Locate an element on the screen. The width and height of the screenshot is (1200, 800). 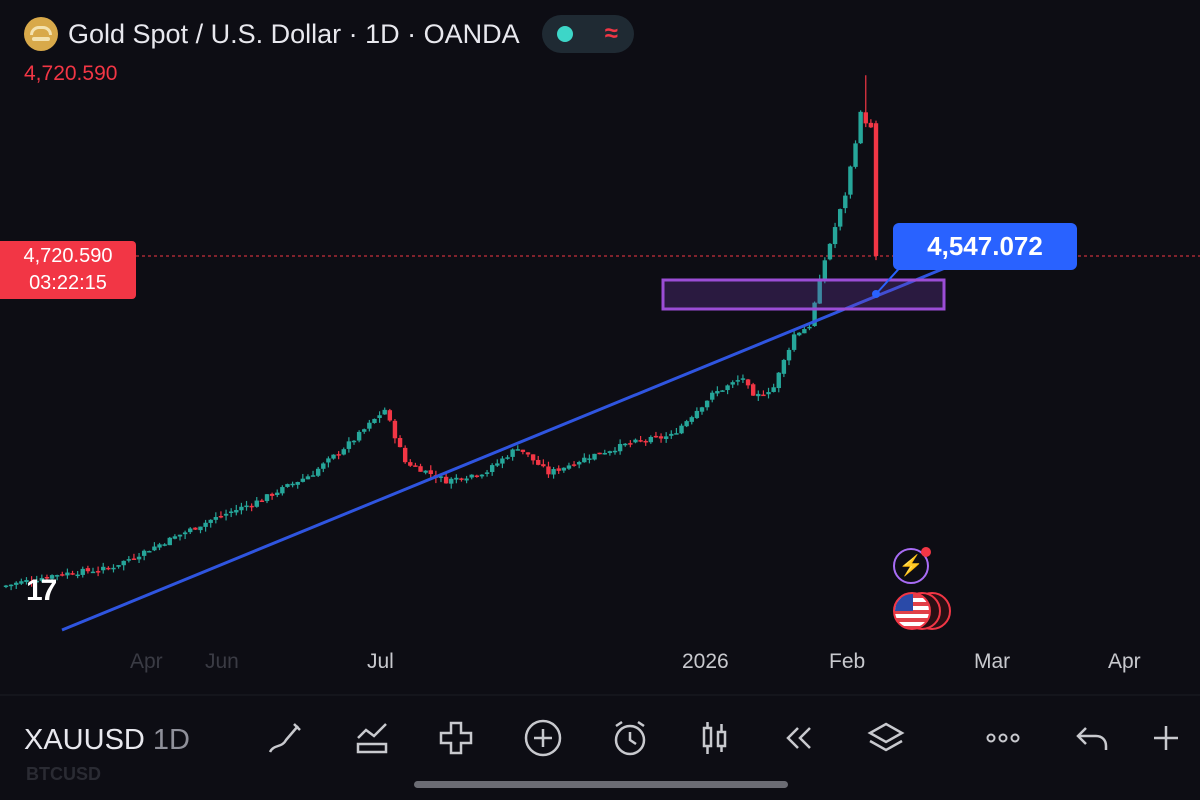
trendline-value-callout: 4,547.072 is located at coordinates (985, 246).